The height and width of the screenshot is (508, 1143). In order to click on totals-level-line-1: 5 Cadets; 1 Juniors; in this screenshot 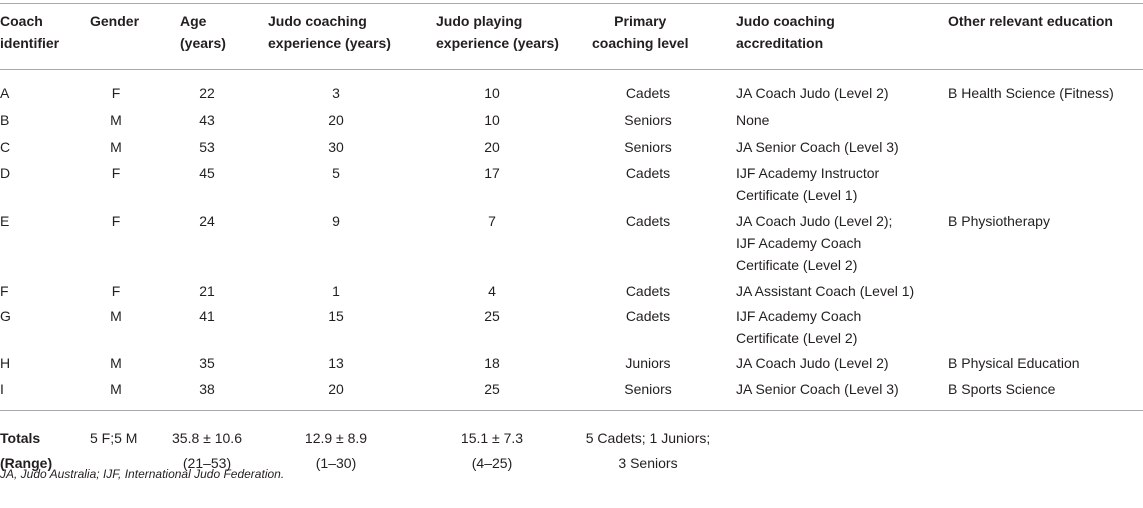, I will do `click(648, 438)`.